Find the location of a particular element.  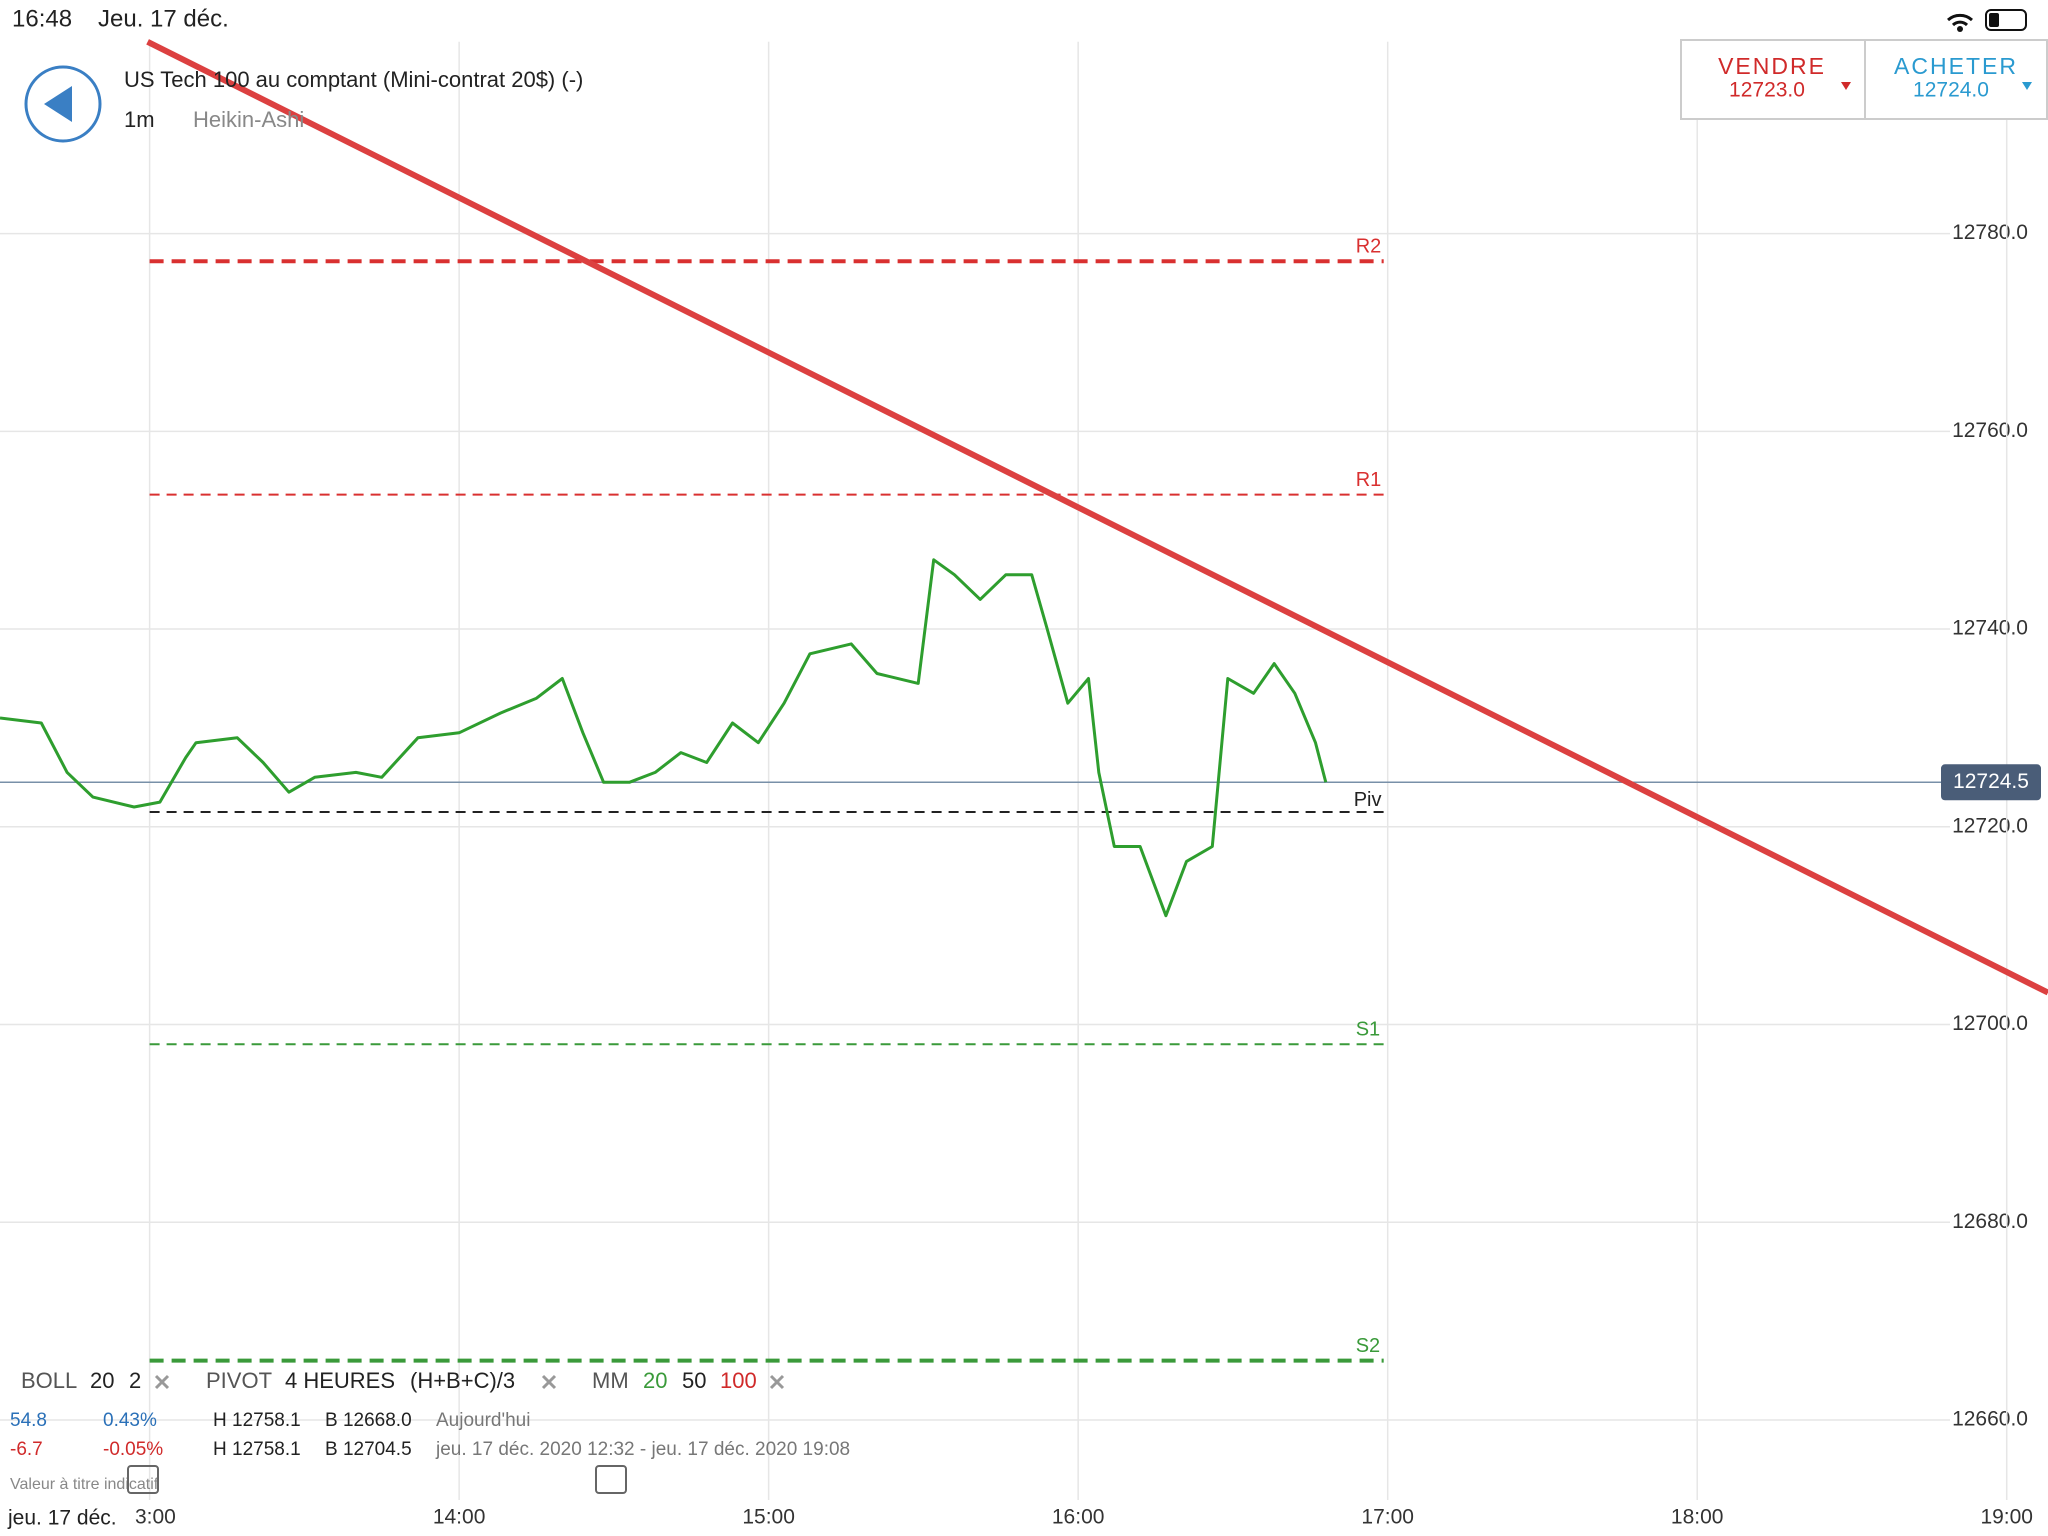

back-arrow is located at coordinates (58, 104).